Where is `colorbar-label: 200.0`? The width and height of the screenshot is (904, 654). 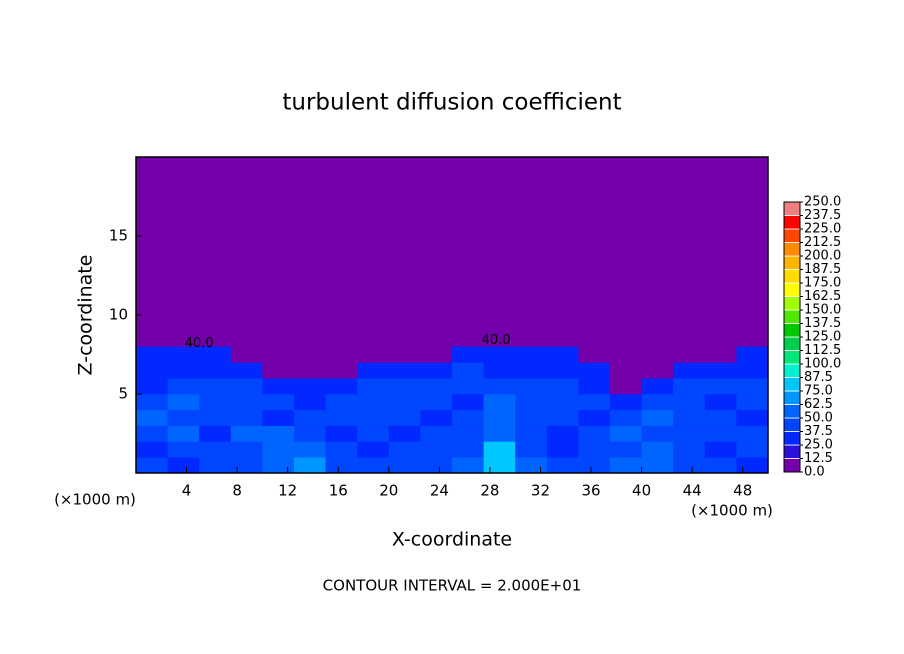 colorbar-label: 200.0 is located at coordinates (822, 256).